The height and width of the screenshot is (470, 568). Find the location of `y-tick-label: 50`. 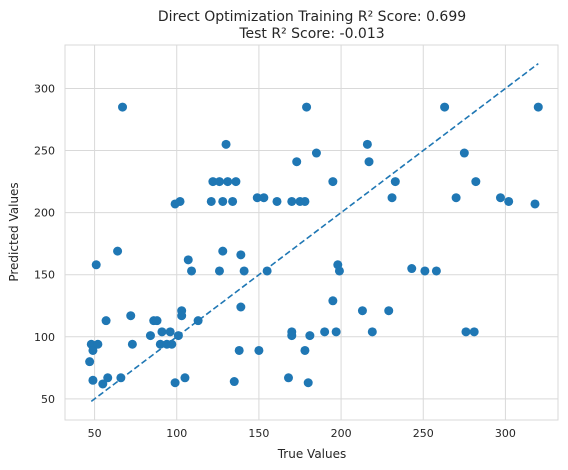

y-tick-label: 50 is located at coordinates (48, 399).